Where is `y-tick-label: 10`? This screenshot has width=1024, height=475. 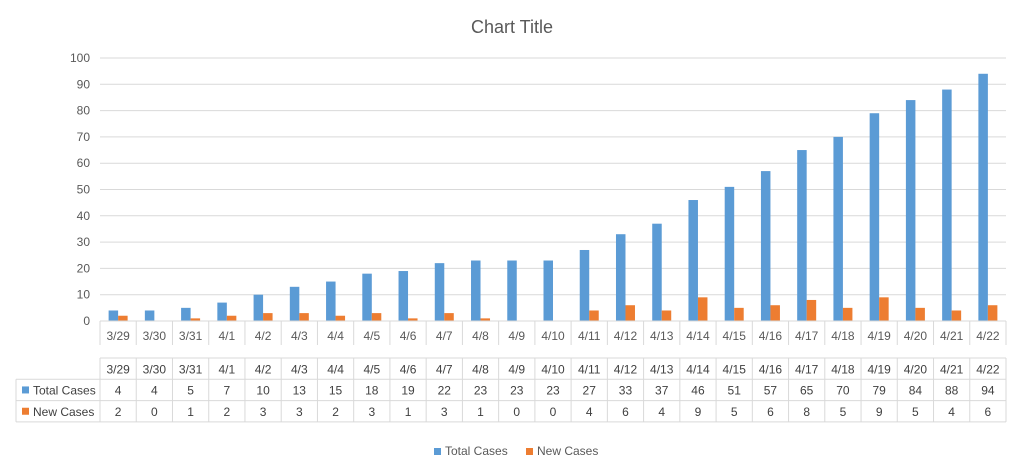 y-tick-label: 10 is located at coordinates (84, 295).